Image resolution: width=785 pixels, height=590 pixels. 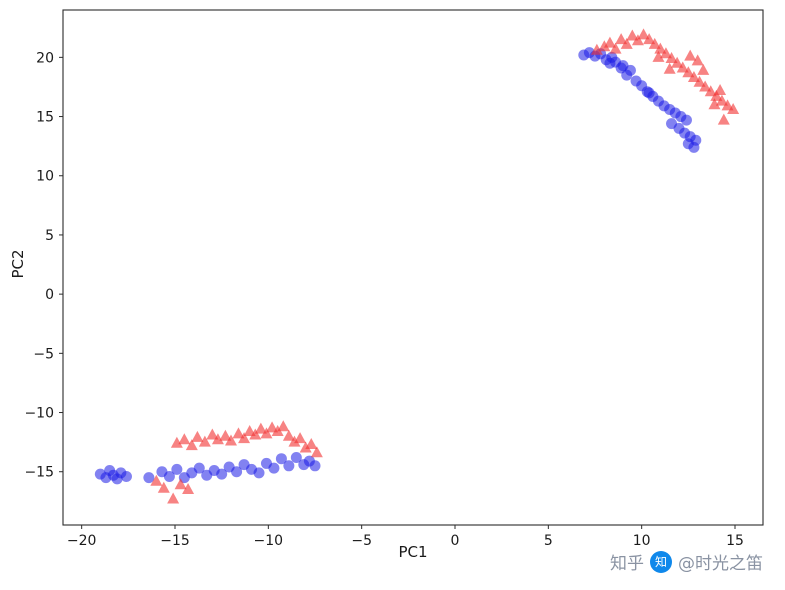 I want to click on x-tick-label: −20, so click(x=82, y=541).